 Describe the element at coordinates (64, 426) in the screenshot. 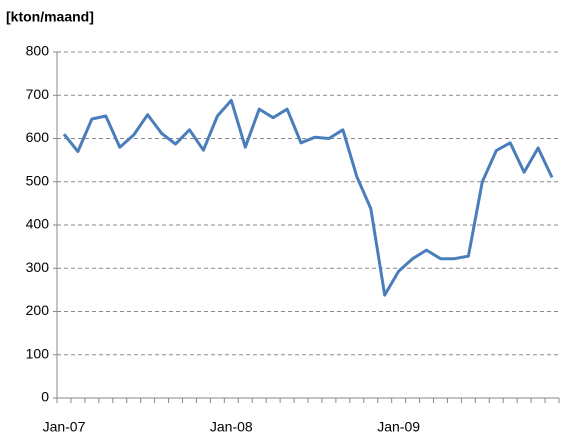

I see `x-tick-label: Jan-07` at that location.